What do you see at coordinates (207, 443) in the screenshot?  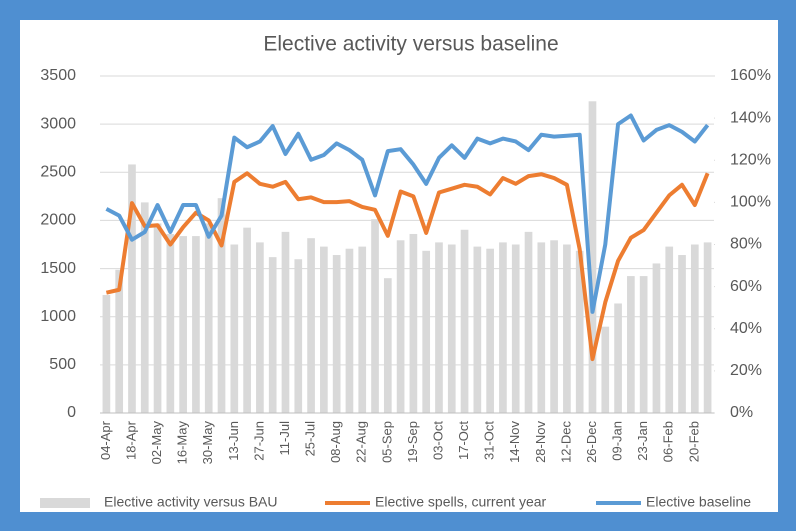 I see `x-tick-label: 30-May` at bounding box center [207, 443].